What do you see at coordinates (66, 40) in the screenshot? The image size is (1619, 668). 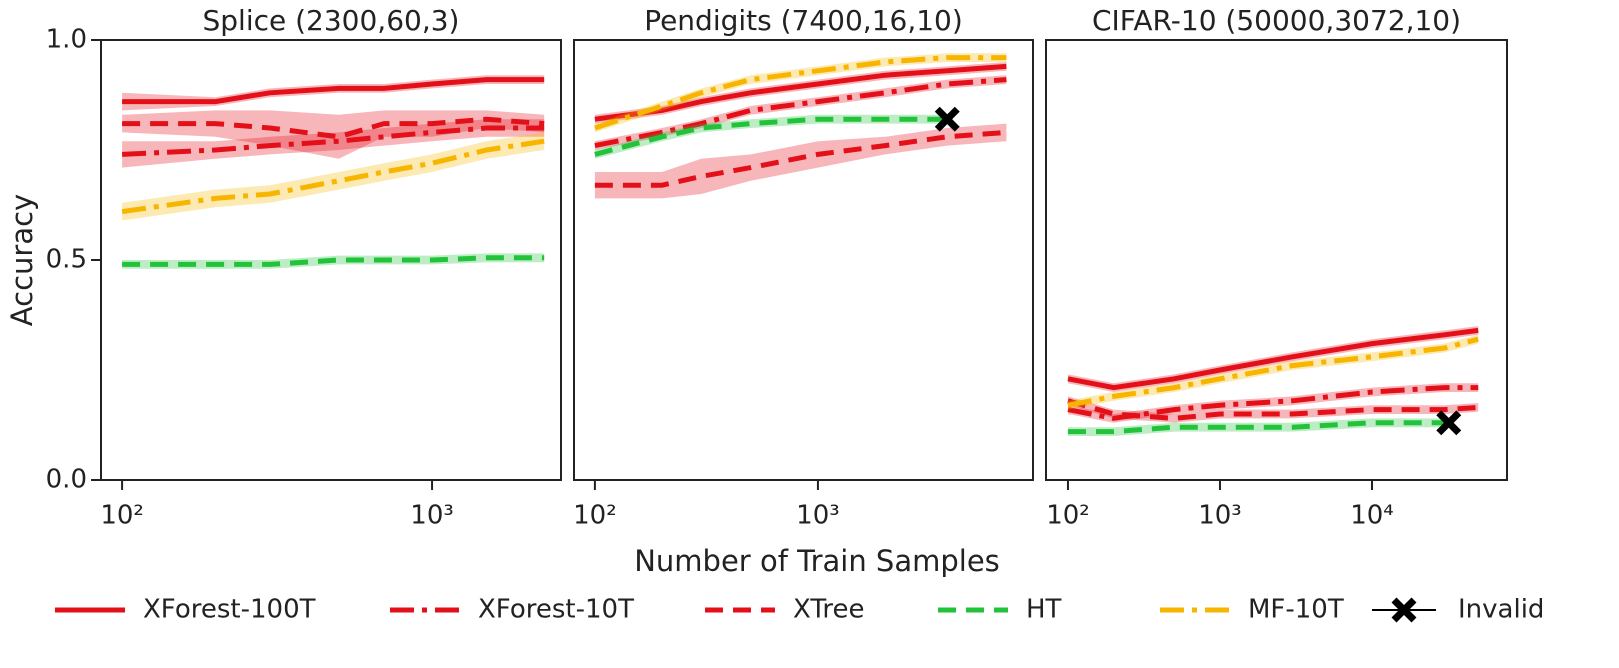 I see `y-tick-label: 1.0` at bounding box center [66, 40].